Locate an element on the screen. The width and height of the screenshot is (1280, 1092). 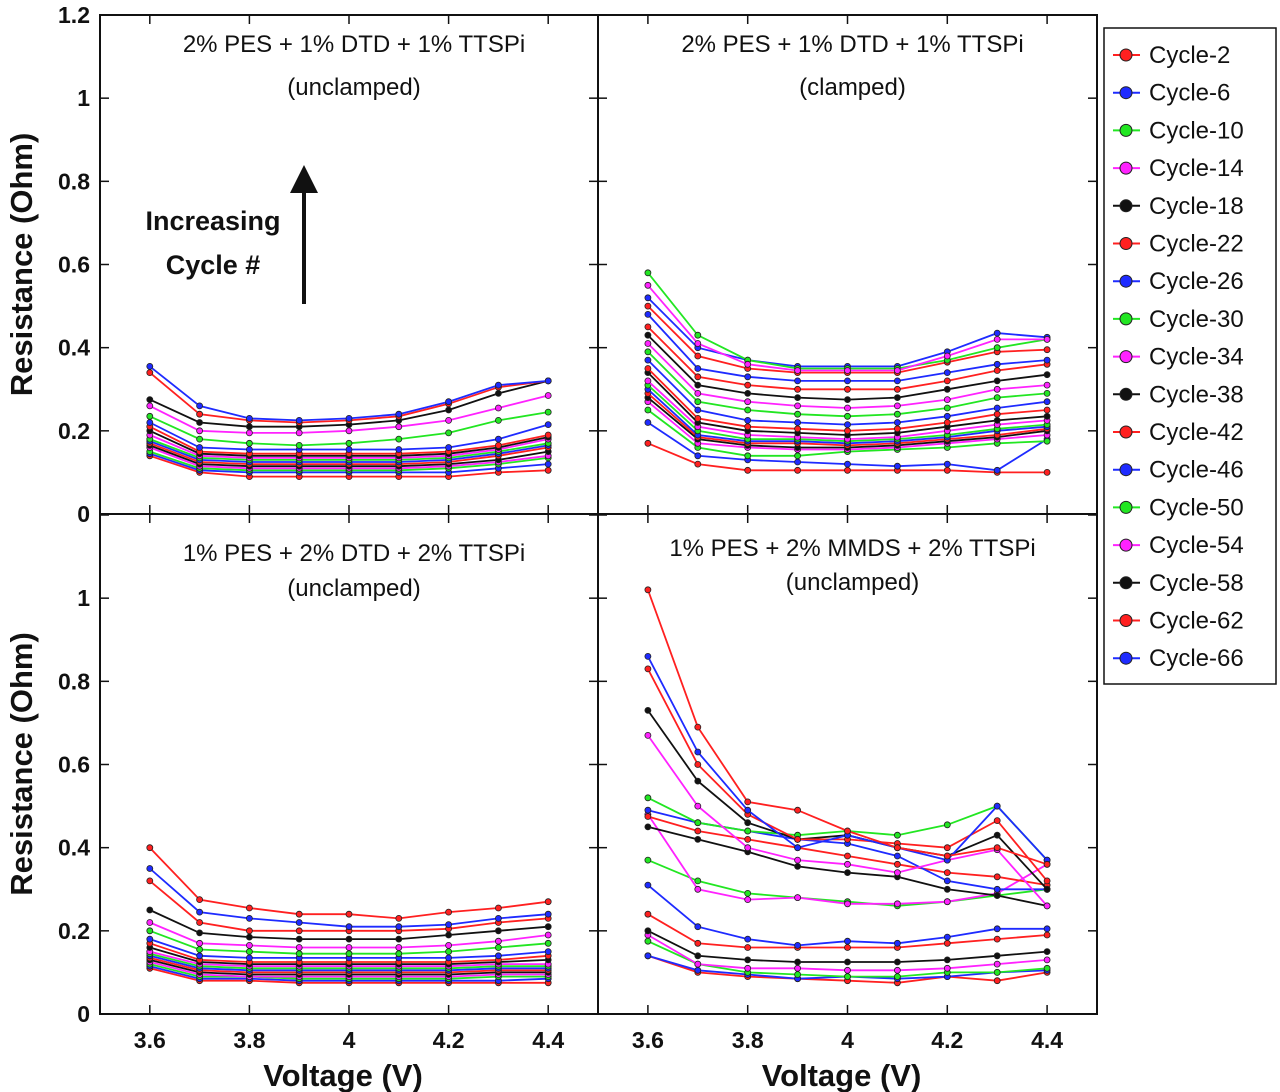
x-tick-label: 3.8 is located at coordinates (748, 1040).